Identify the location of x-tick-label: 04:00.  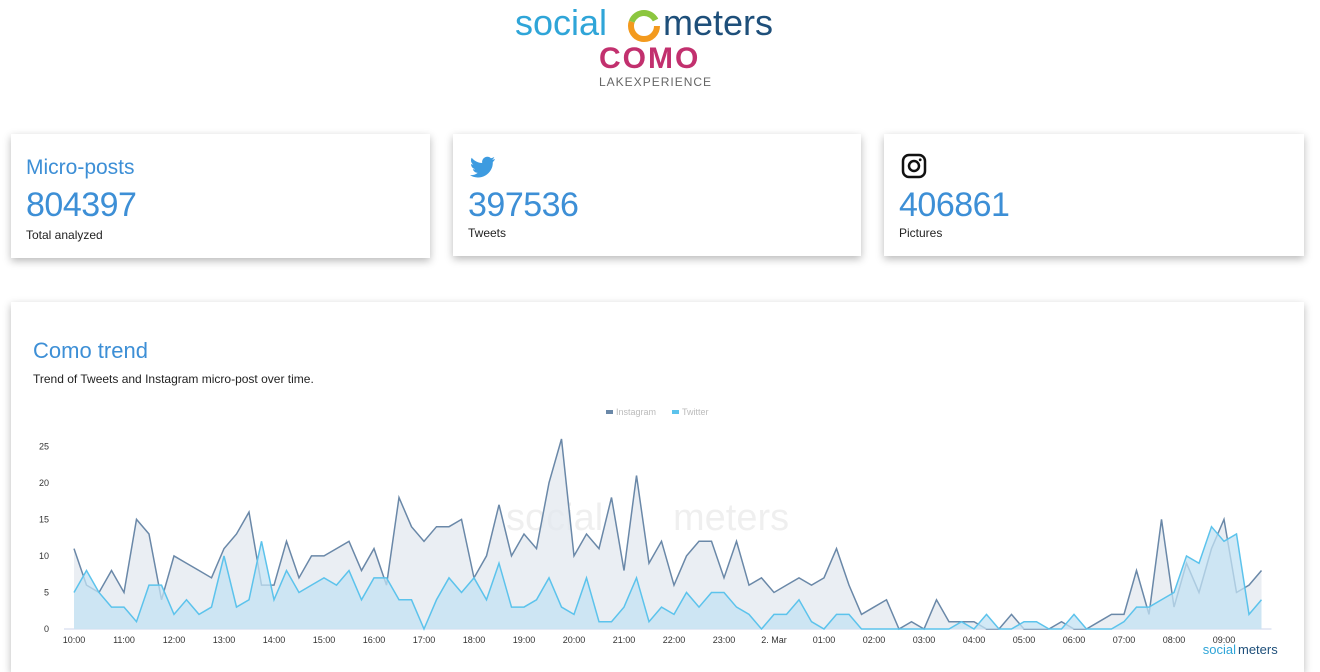
(974, 640).